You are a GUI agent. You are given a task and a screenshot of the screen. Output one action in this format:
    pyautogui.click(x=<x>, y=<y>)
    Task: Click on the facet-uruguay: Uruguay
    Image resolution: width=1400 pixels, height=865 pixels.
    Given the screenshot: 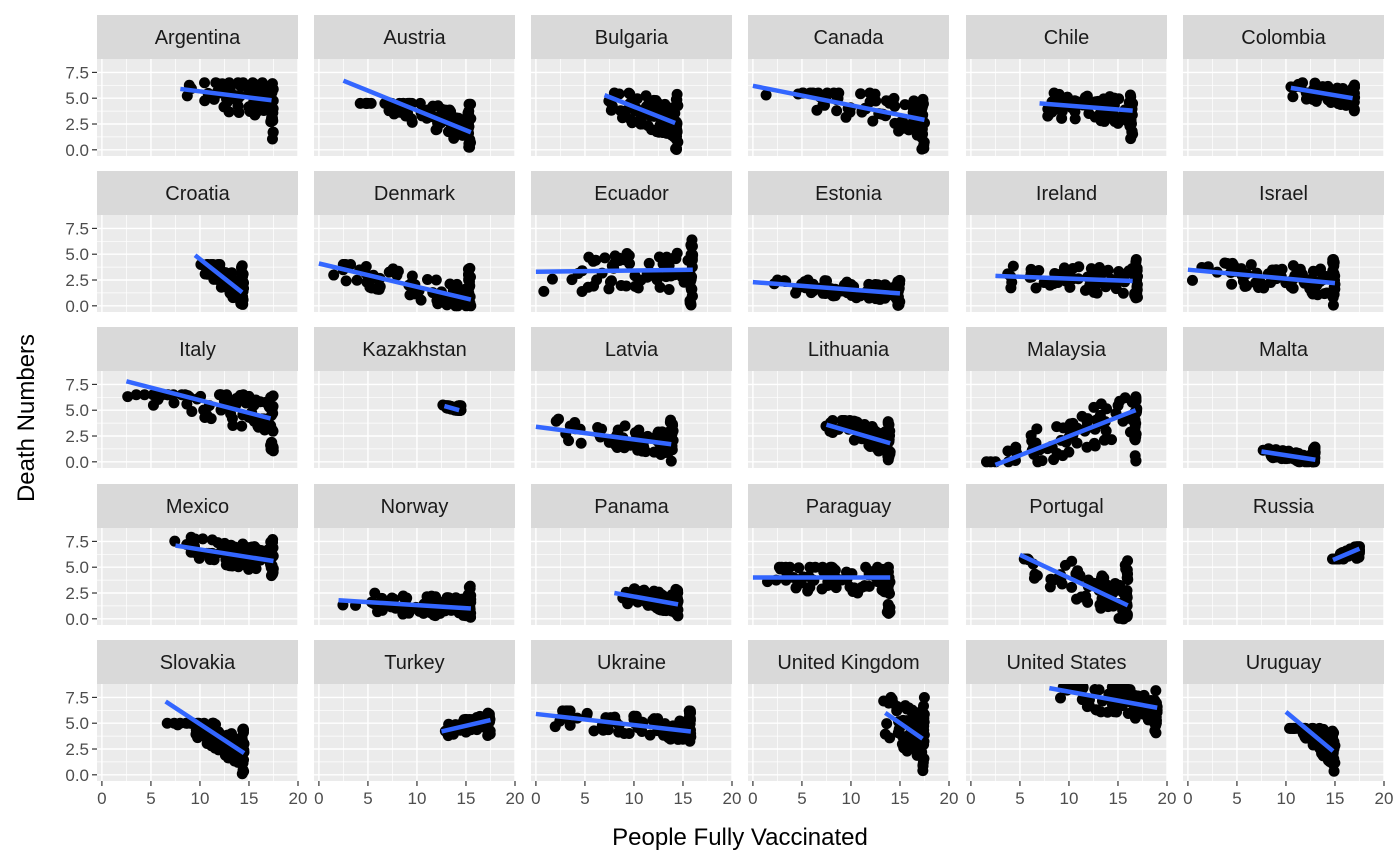 What is the action you would take?
    pyautogui.click(x=1284, y=710)
    